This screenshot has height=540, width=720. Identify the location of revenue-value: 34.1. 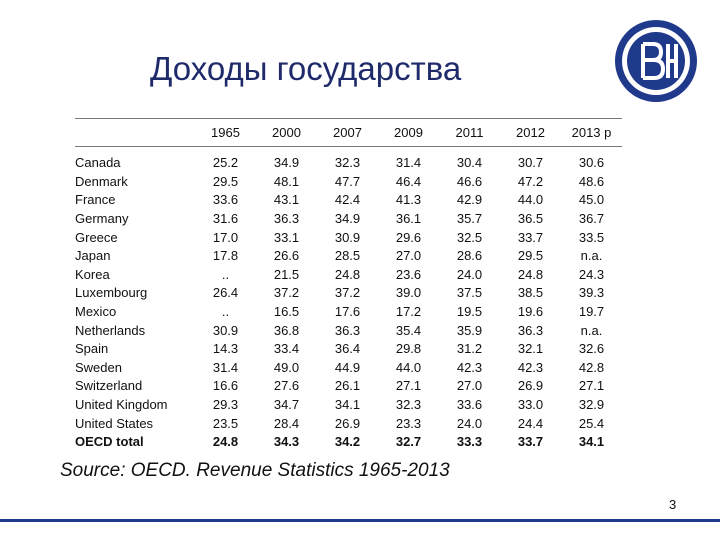
(347, 405).